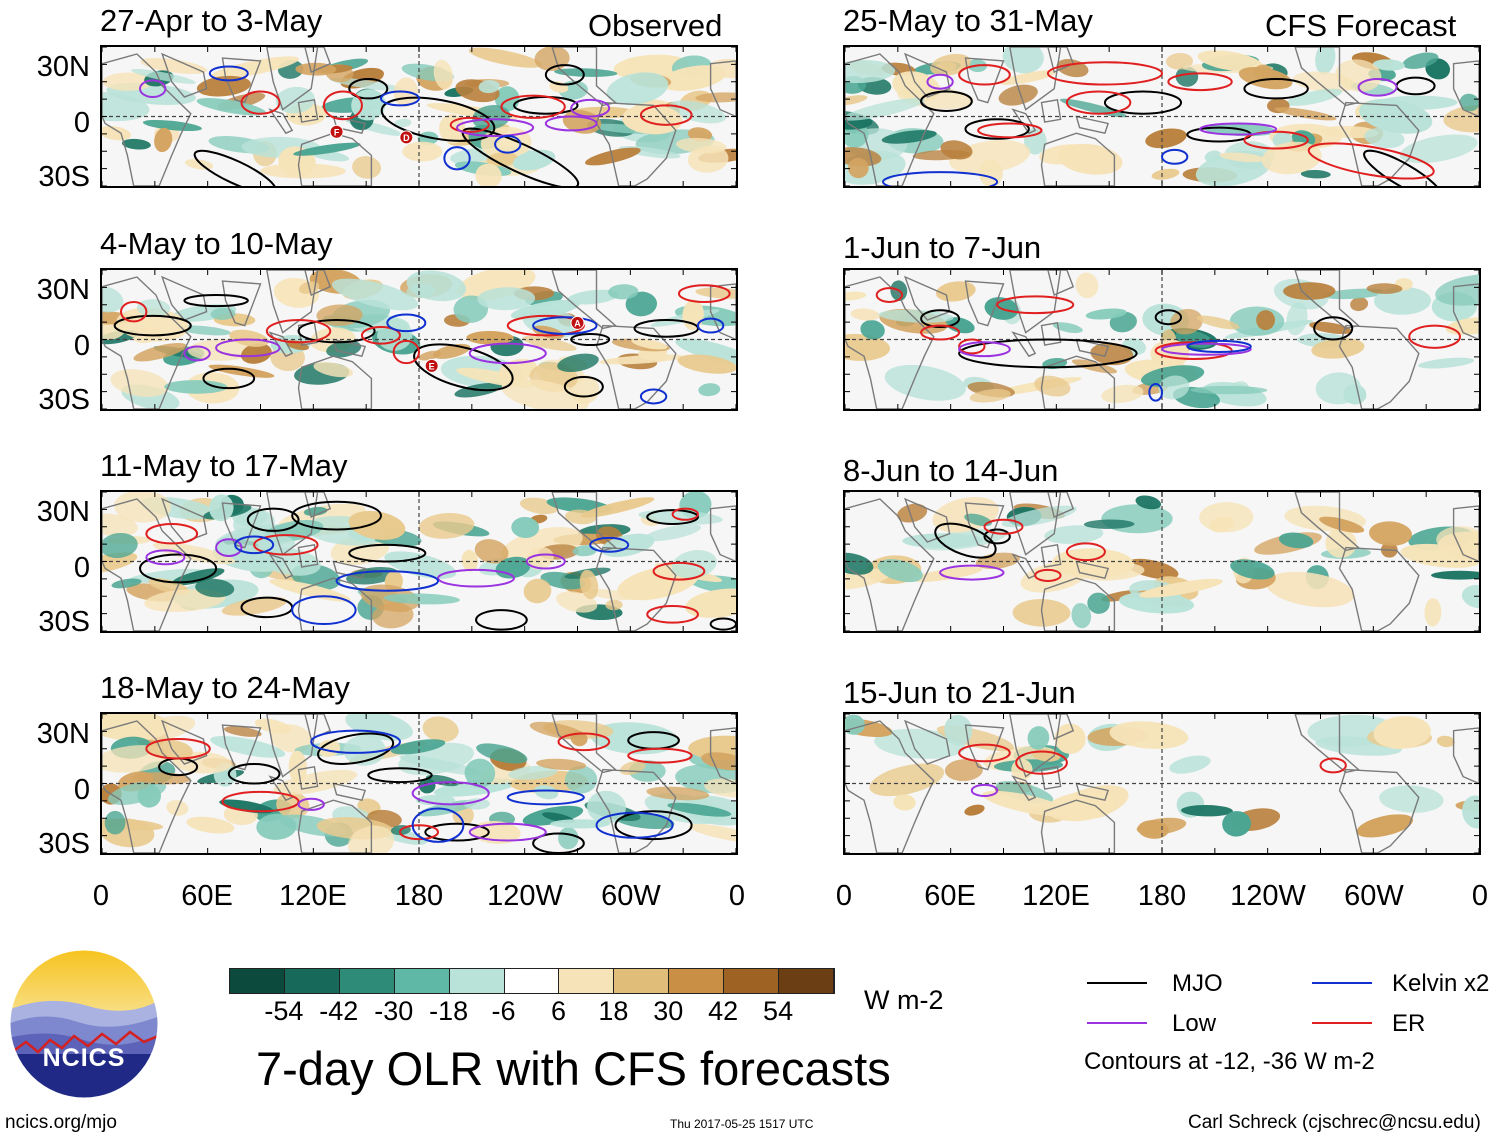 Image resolution: width=1510 pixels, height=1137 pixels. What do you see at coordinates (668, 1011) in the screenshot?
I see `colorbar-tick: 30` at bounding box center [668, 1011].